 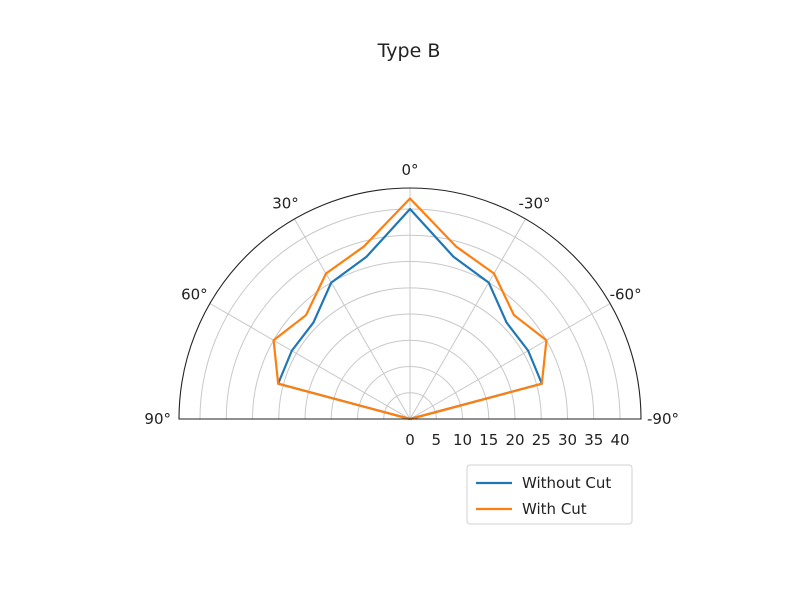 What do you see at coordinates (619, 440) in the screenshot?
I see `r-tick-label: 40` at bounding box center [619, 440].